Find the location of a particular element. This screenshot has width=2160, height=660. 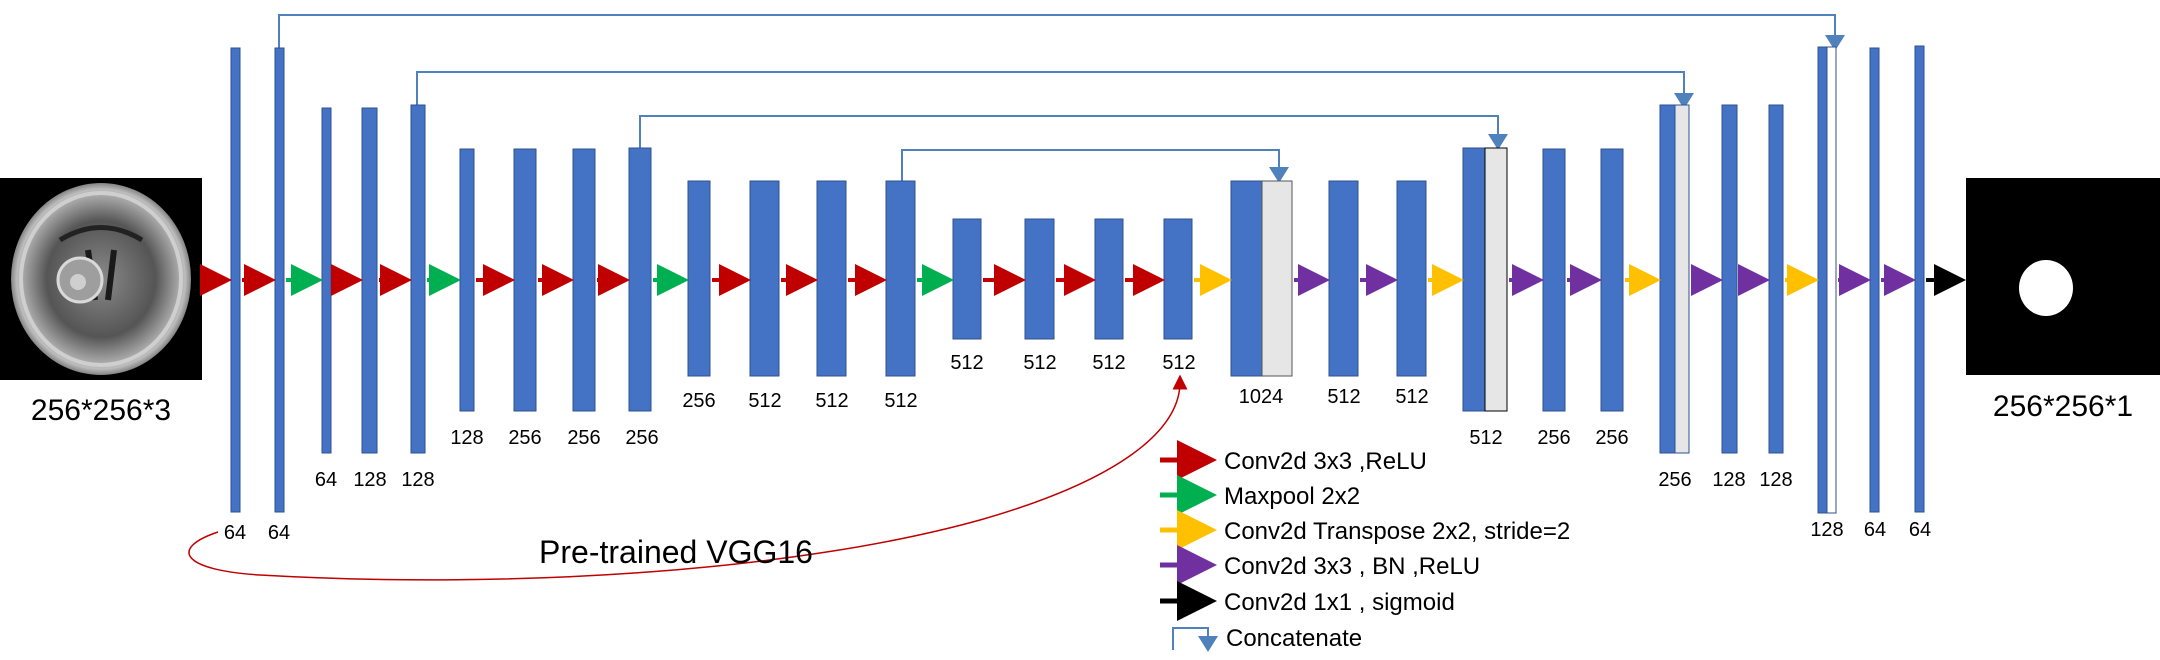

legend-label-maxpool: Maxpool 2x2 is located at coordinates (1292, 496).